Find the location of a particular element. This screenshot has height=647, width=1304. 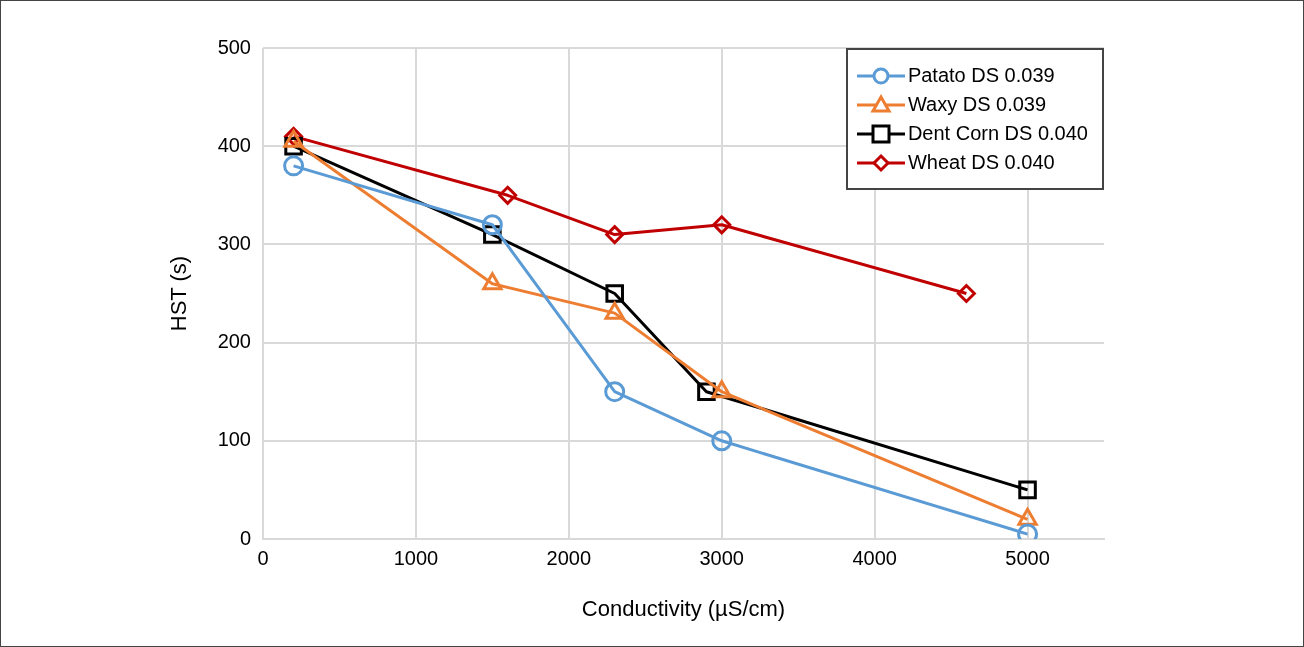

x-tick-label: 3000 is located at coordinates (721, 557).